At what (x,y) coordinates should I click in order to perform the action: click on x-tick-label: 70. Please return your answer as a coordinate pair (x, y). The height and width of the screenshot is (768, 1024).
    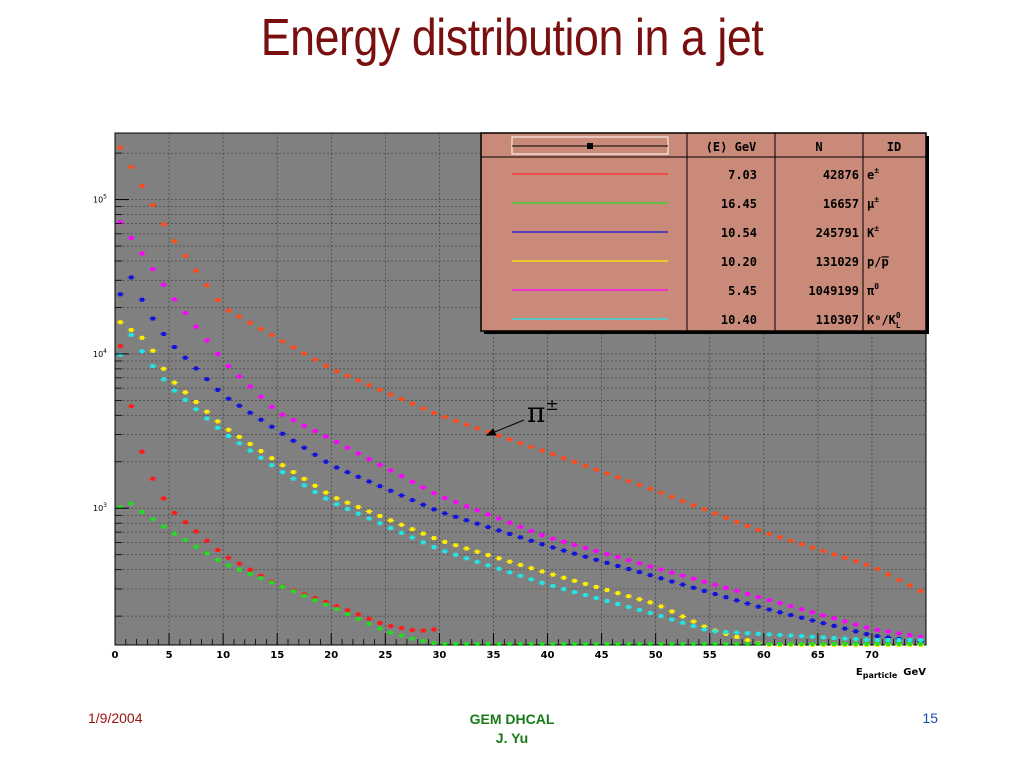
    Looking at the image, I should click on (872, 655).